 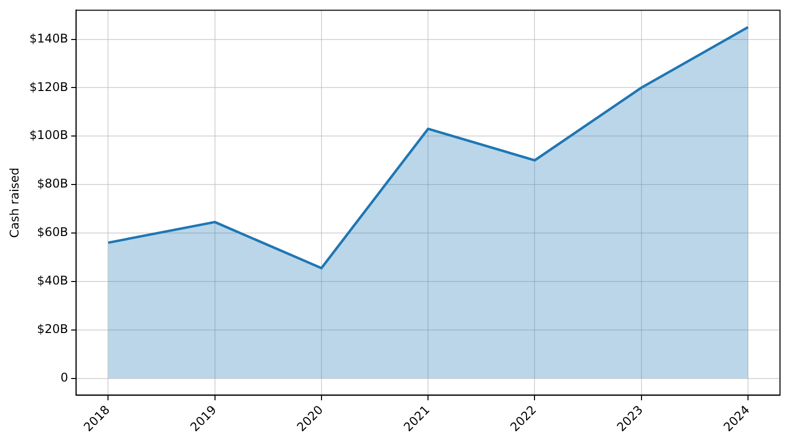 What do you see at coordinates (52, 183) in the screenshot?
I see `y-tick-label: $80B` at bounding box center [52, 183].